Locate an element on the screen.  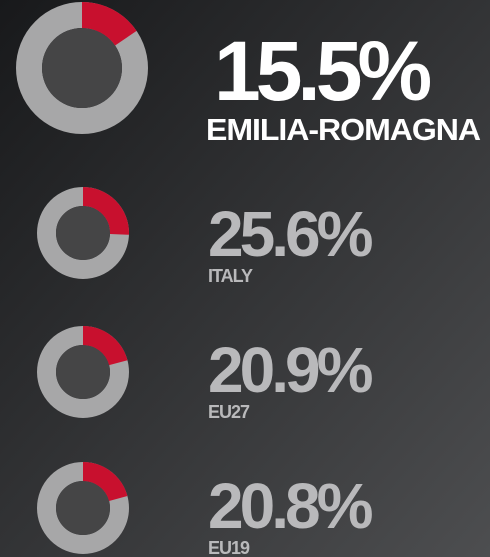
region-label: EMILIA-ROMAGNA is located at coordinates (343, 129).